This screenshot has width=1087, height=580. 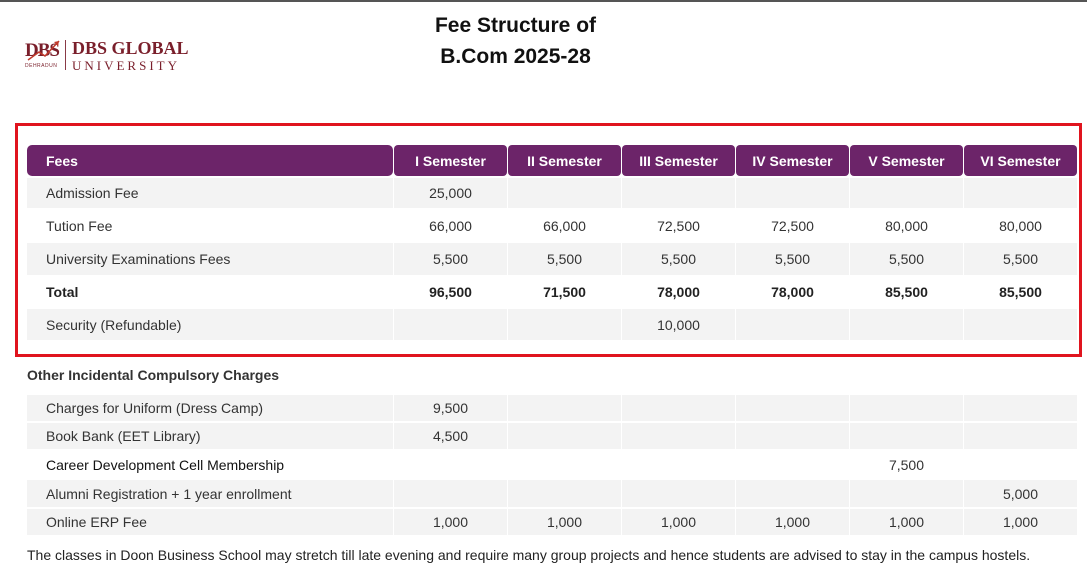 I want to click on table-cell: 96,500, so click(x=450, y=292).